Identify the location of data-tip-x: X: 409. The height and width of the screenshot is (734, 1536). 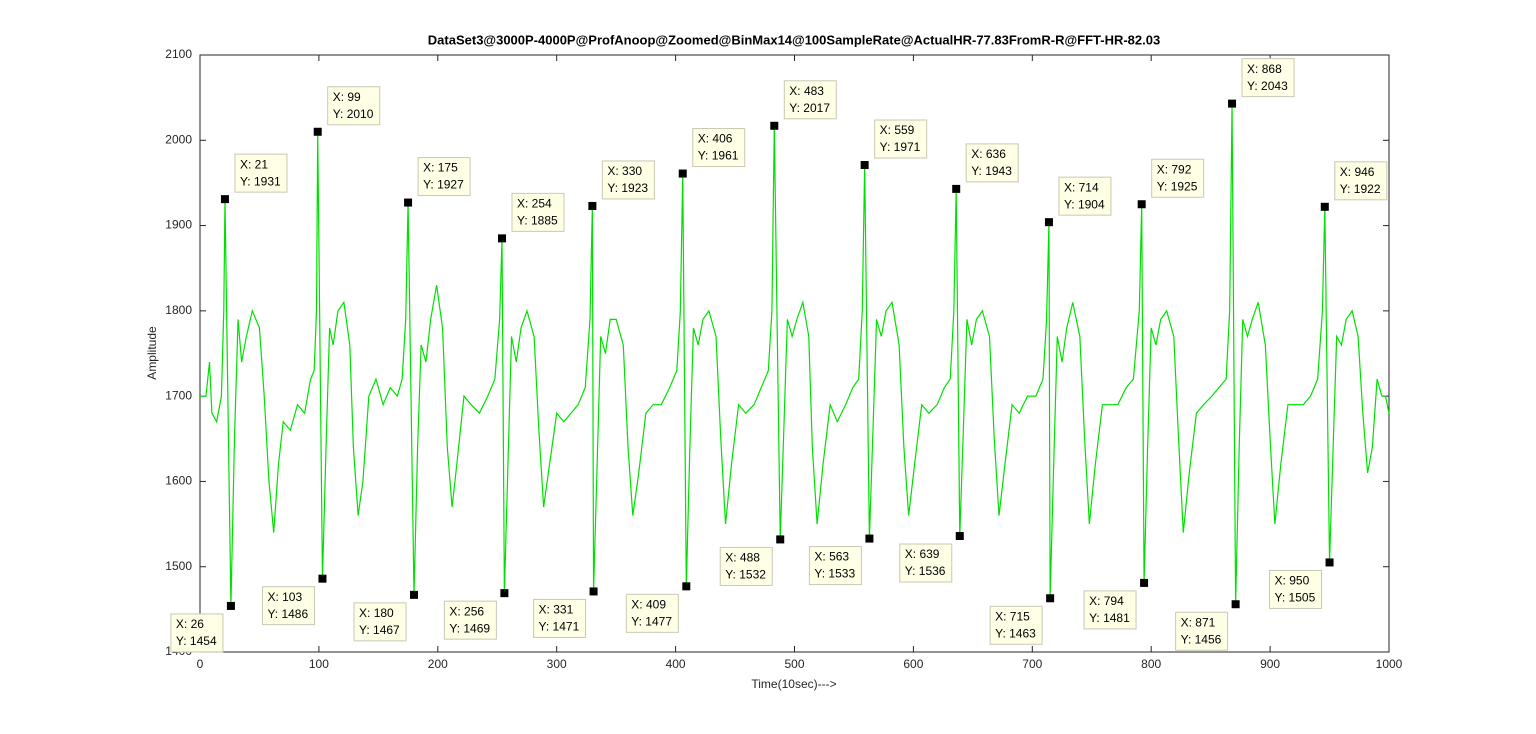
(648, 605).